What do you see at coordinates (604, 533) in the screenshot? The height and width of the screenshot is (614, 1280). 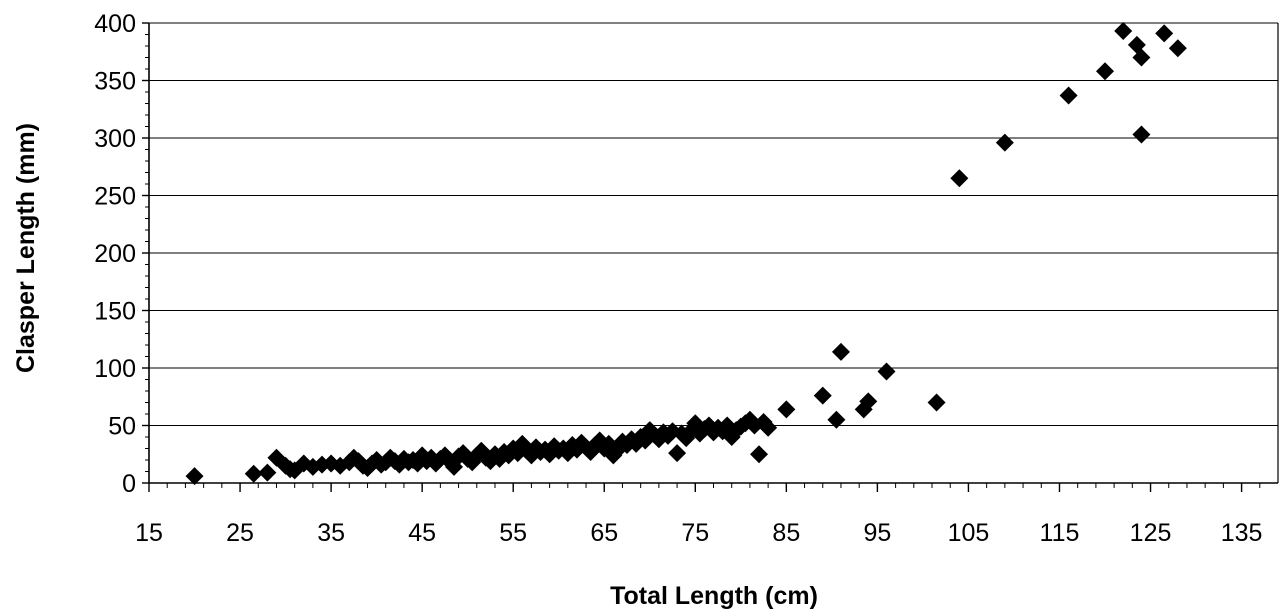 I see `x-tick-label: 65` at bounding box center [604, 533].